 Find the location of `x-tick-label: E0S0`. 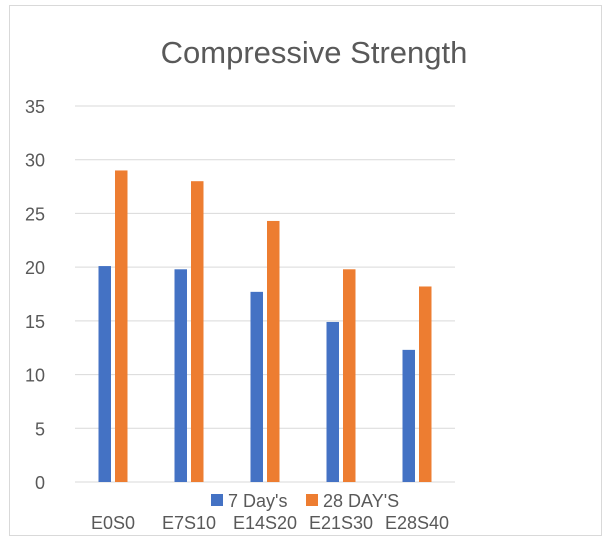

x-tick-label: E0S0 is located at coordinates (113, 523).